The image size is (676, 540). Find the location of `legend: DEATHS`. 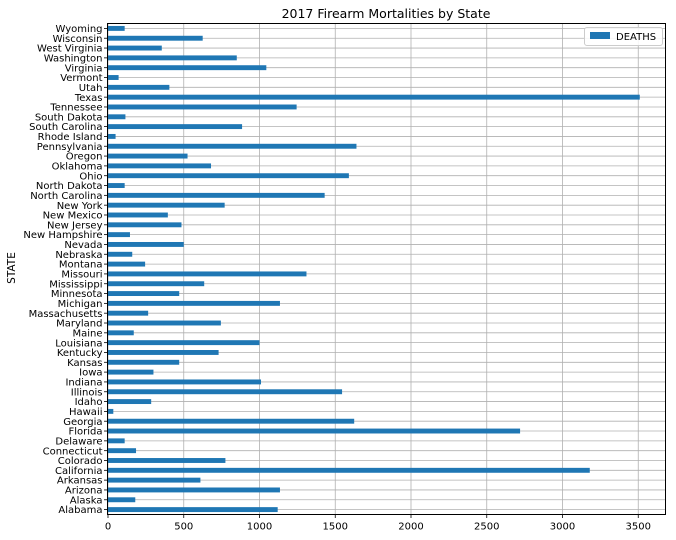

legend: DEATHS is located at coordinates (623, 36).